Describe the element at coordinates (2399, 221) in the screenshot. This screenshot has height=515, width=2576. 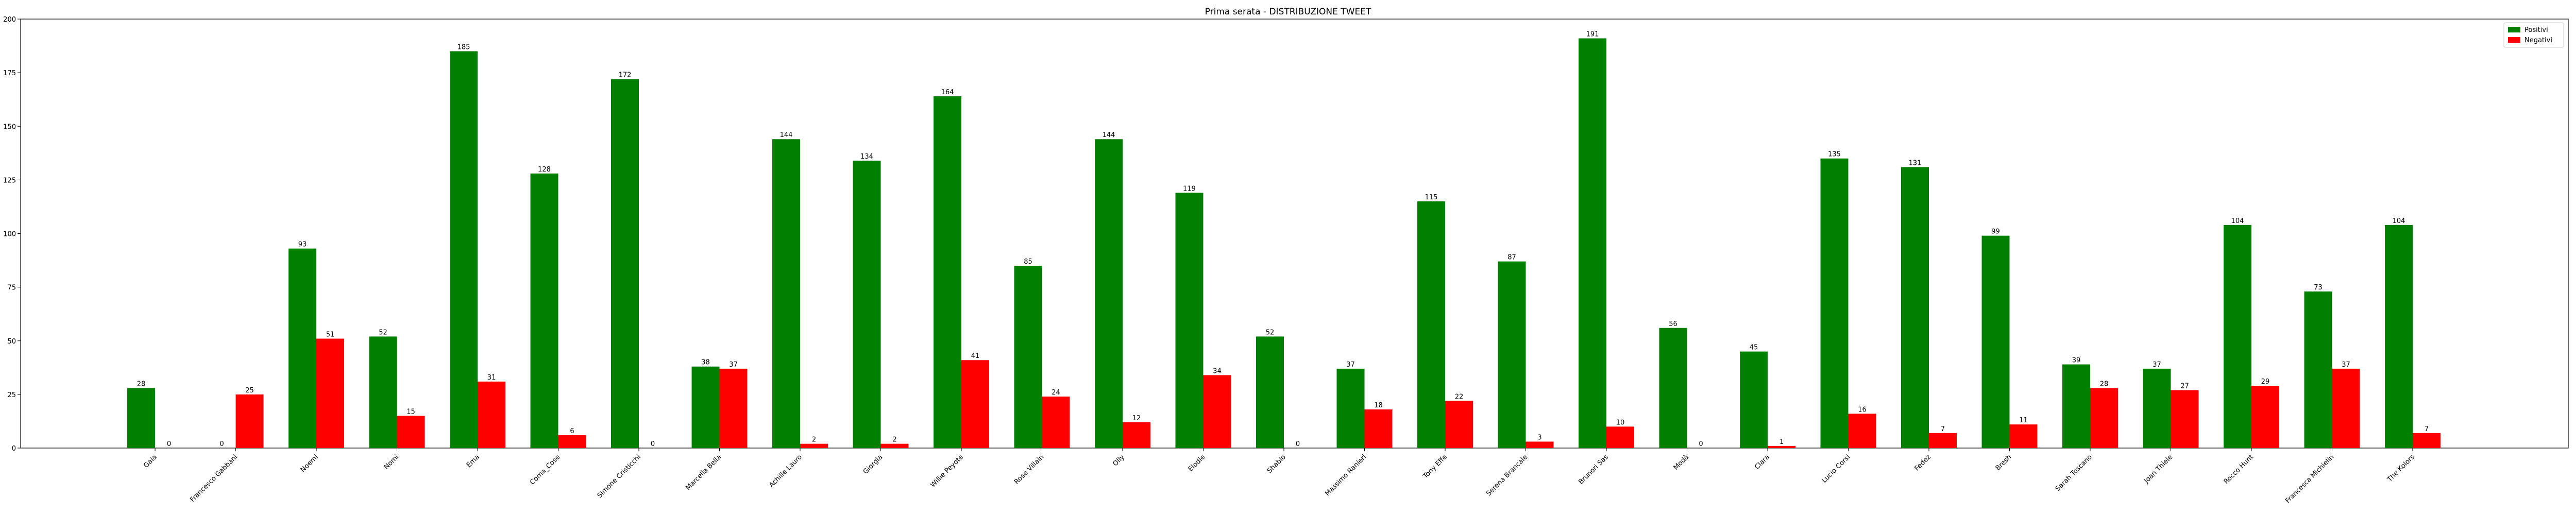
I see `data-label: 104` at that location.